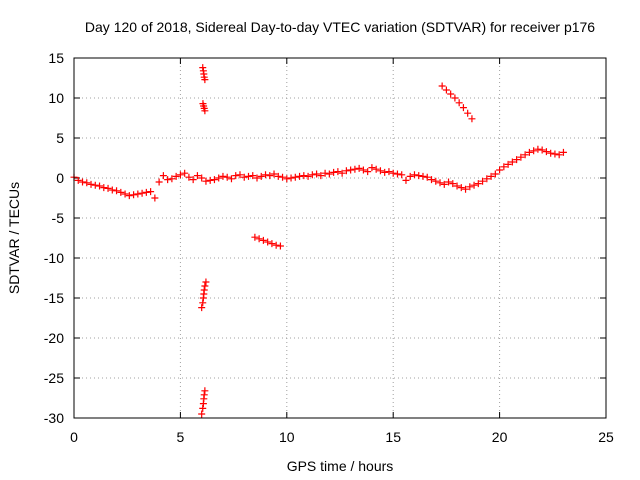 The image size is (640, 480). I want to click on series-negative-arc, so click(267, 241).